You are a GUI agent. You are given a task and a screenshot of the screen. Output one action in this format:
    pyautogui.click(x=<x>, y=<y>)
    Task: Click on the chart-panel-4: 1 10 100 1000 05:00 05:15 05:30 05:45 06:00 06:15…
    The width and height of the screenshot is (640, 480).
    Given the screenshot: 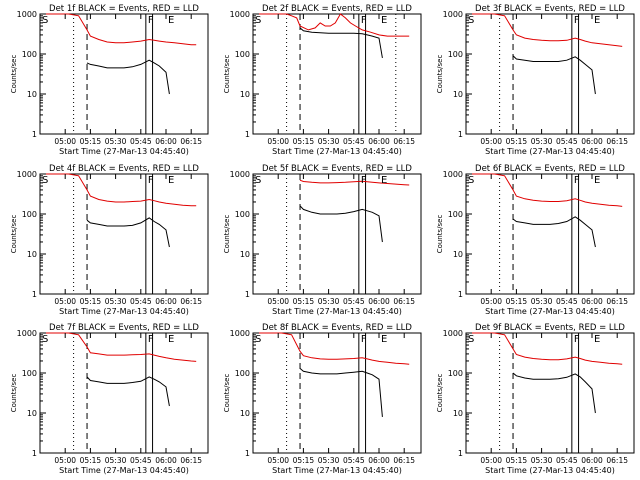 What is the action you would take?
    pyautogui.click(x=109, y=240)
    